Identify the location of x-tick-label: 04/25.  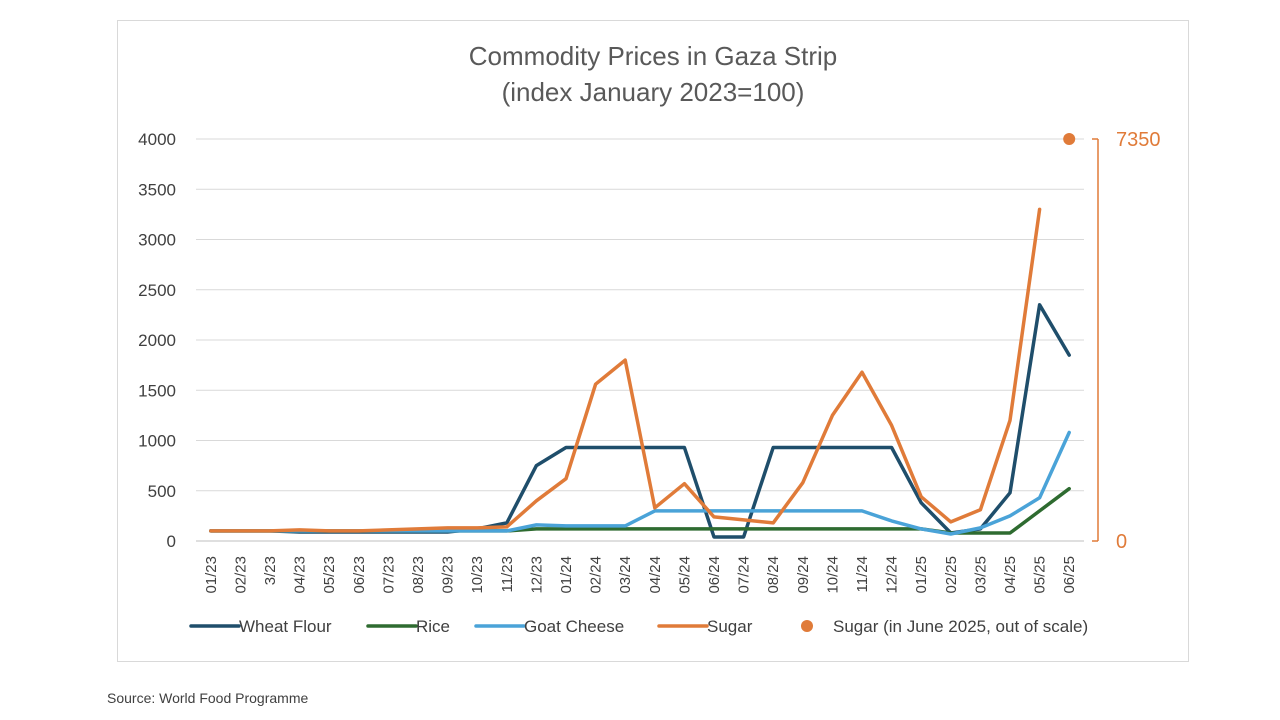
(1010, 575).